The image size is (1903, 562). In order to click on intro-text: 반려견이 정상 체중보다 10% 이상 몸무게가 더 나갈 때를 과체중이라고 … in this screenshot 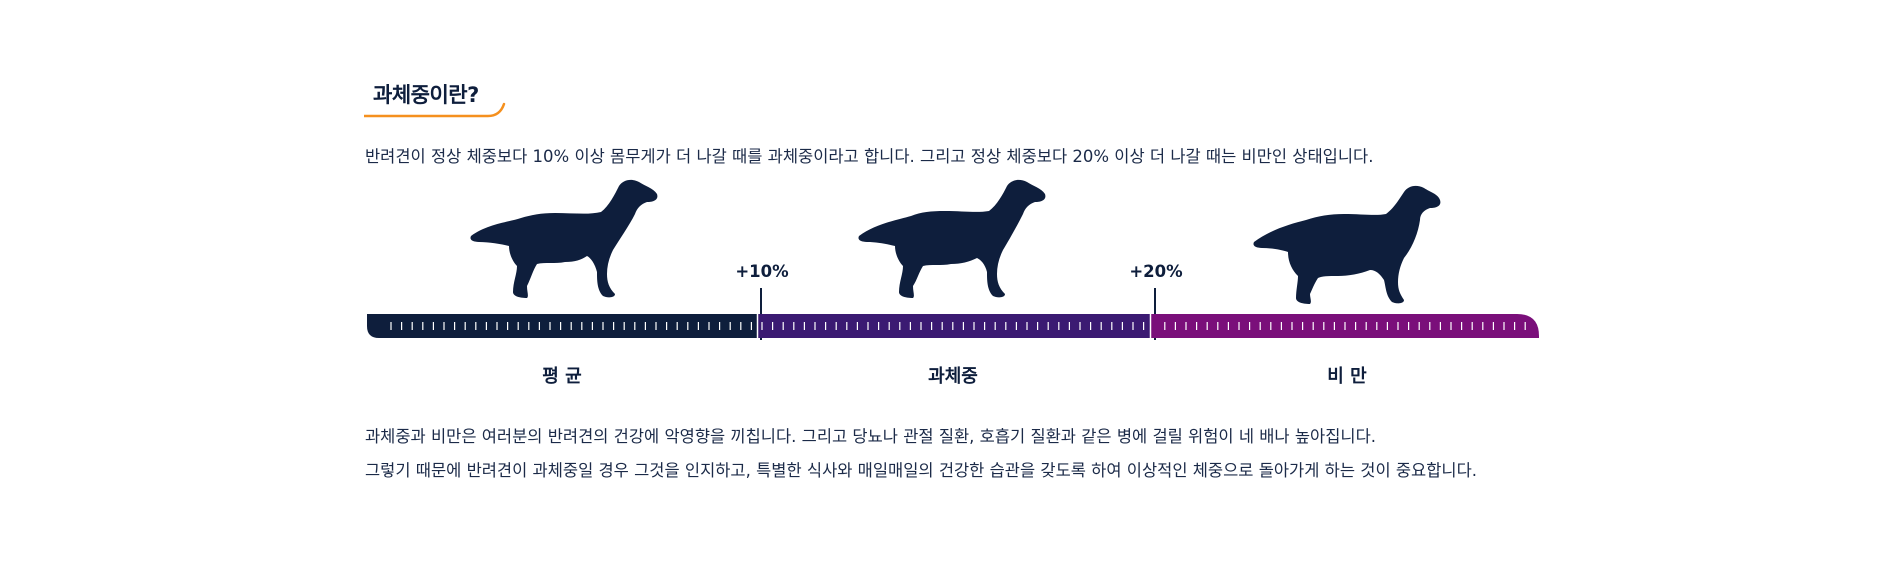, I will do `click(869, 156)`.